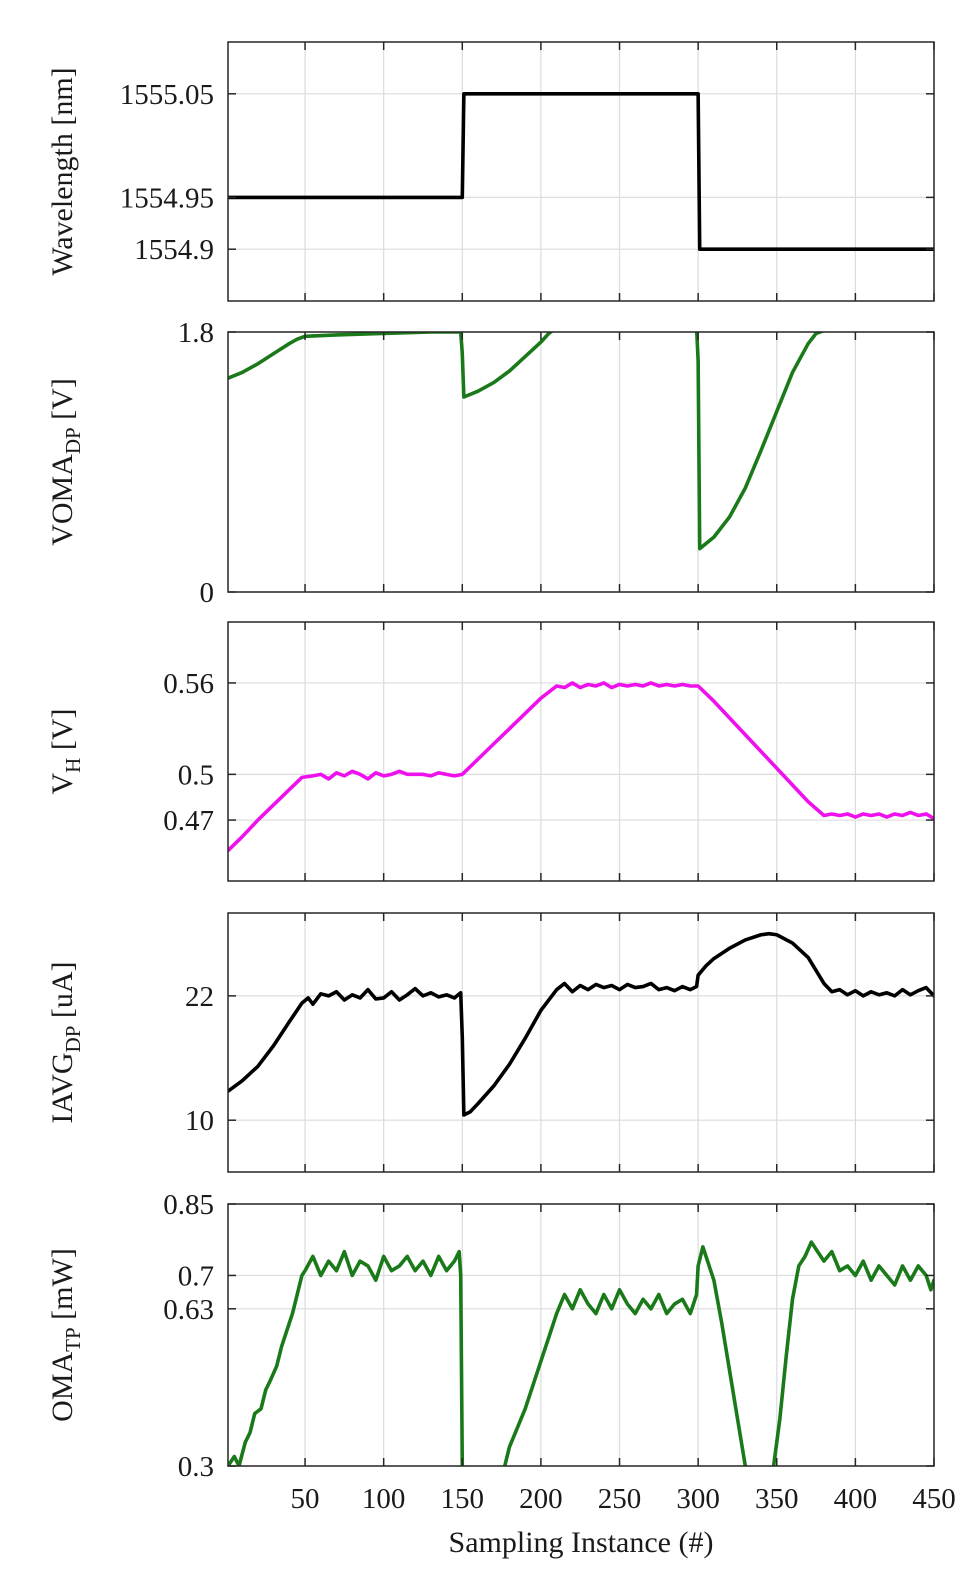  Describe the element at coordinates (305, 1499) in the screenshot. I see `x-tick-label: 50` at that location.